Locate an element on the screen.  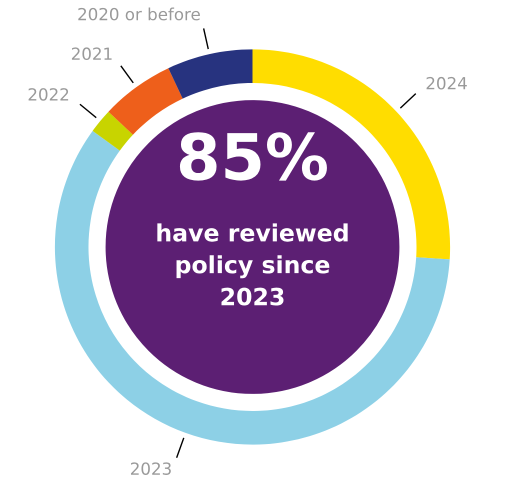
slice-label: 2021 is located at coordinates (92, 53).